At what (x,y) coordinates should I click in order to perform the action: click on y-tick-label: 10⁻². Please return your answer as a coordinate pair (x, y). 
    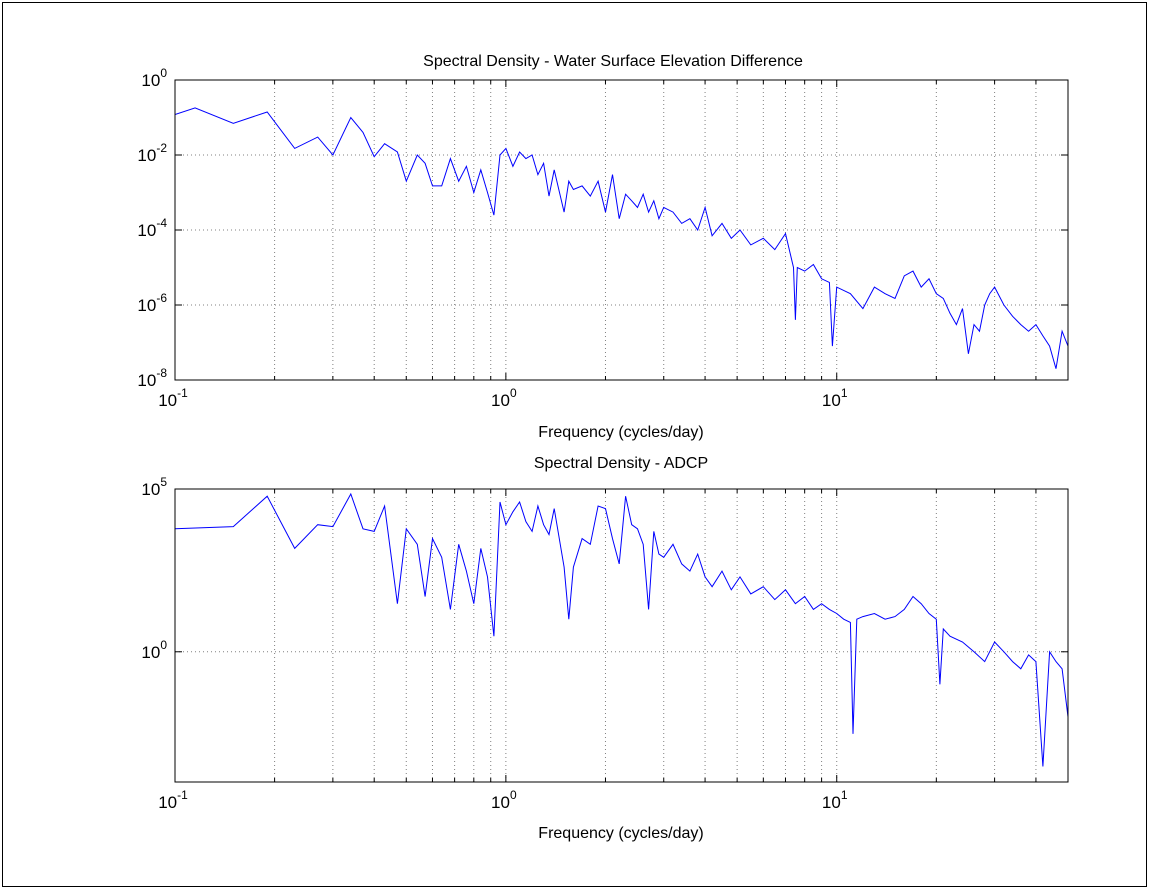
    Looking at the image, I should click on (152, 153).